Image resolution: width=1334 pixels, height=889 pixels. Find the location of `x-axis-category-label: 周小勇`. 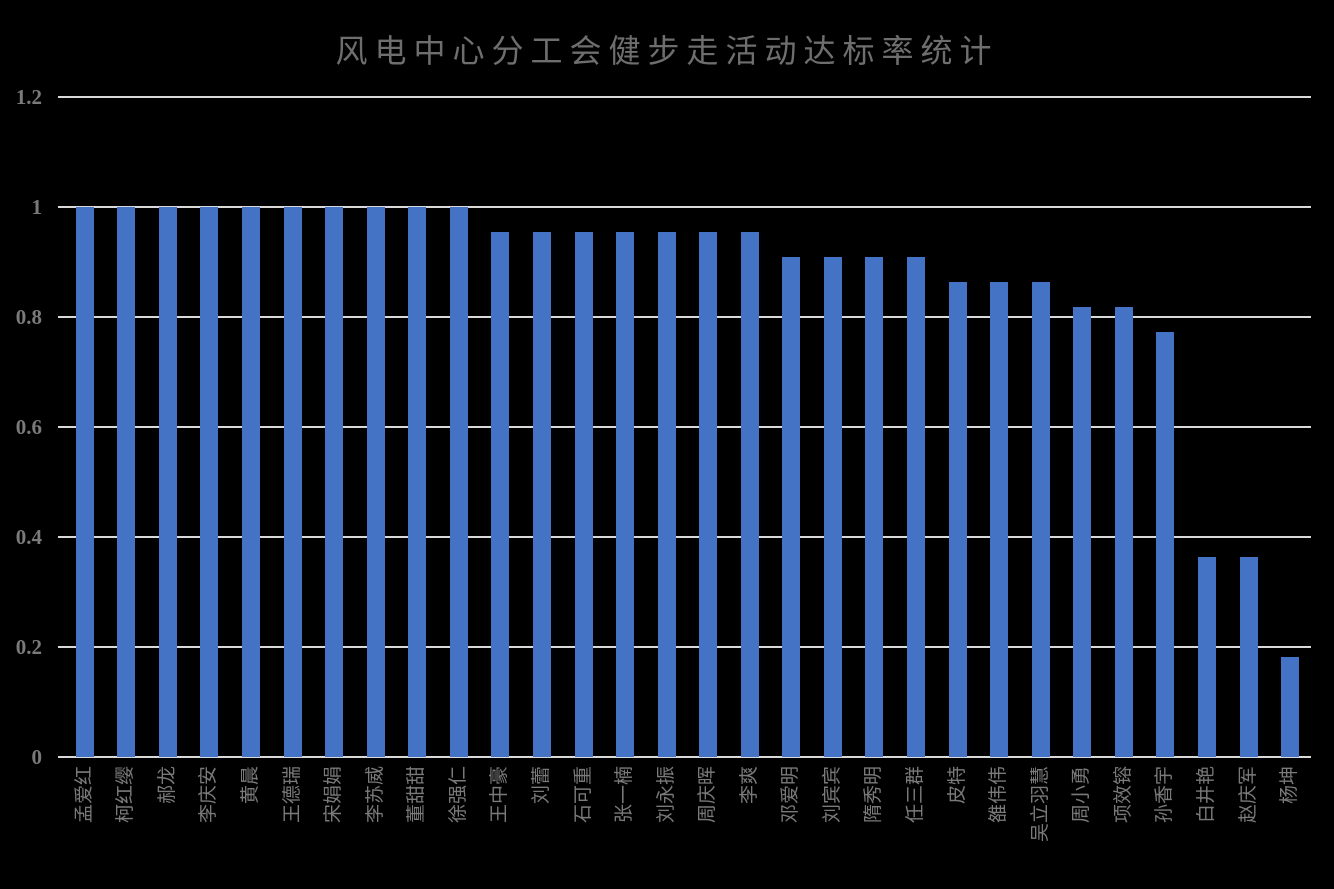

x-axis-category-label: 周小勇 is located at coordinates (1082, 795).